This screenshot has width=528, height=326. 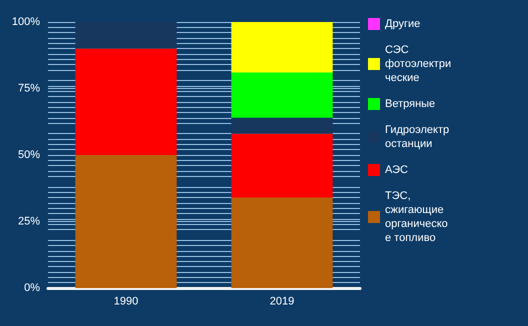 What do you see at coordinates (29, 88) in the screenshot?
I see `y-tick-label: 75%` at bounding box center [29, 88].